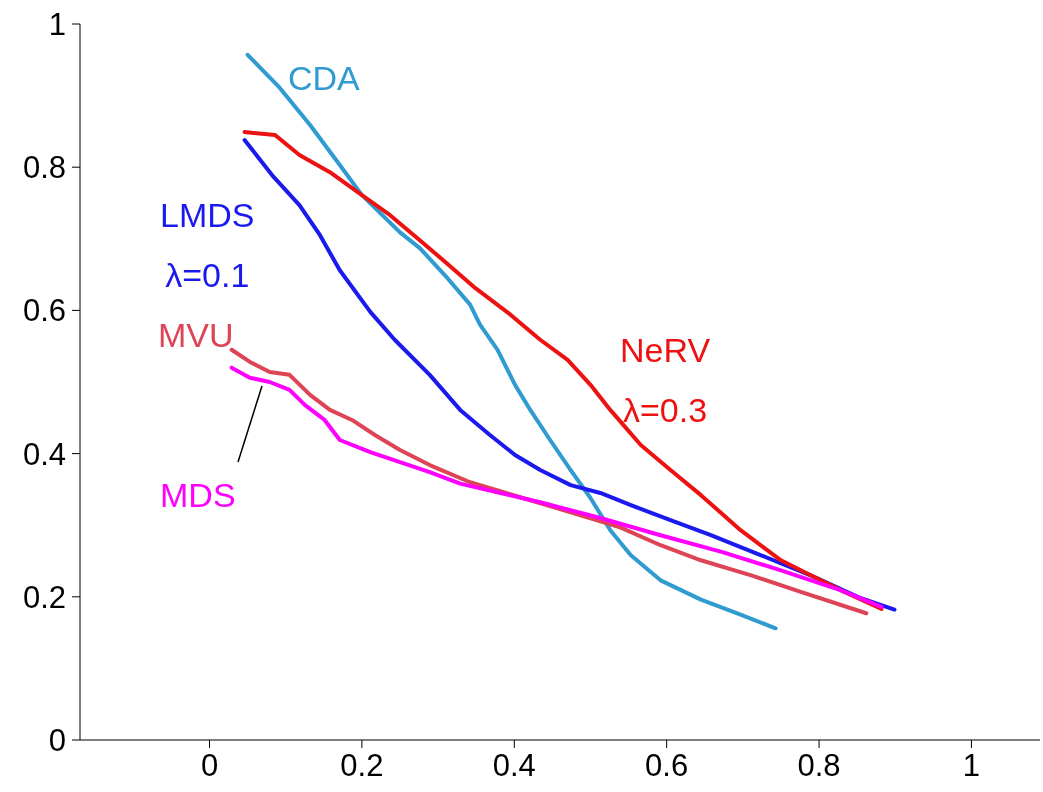 Image resolution: width=1043 pixels, height=792 pixels. Describe the element at coordinates (196, 335) in the screenshot. I see `series-label: MVU` at that location.